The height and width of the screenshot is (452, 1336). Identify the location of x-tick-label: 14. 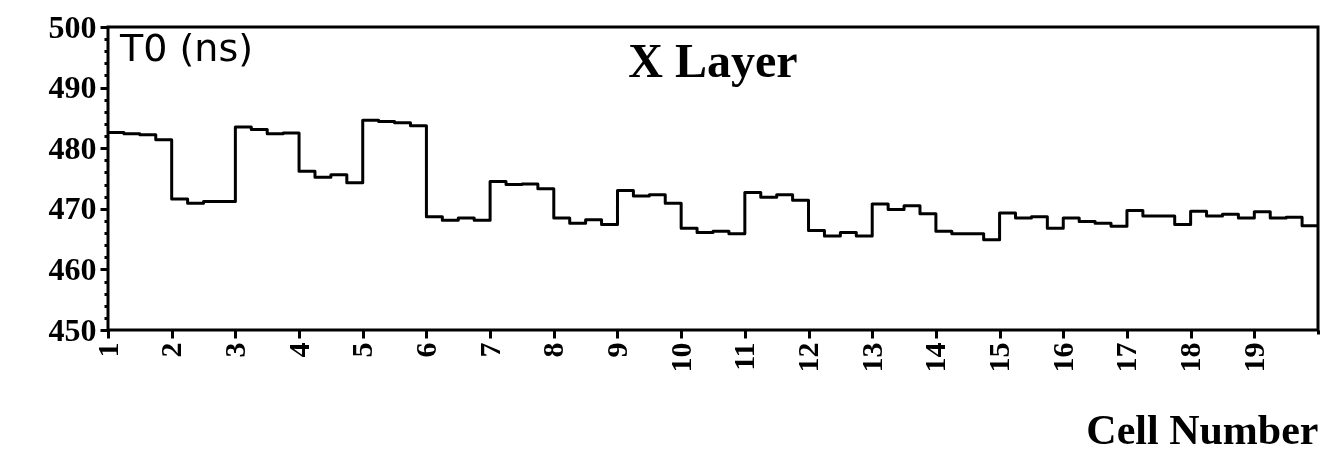
(935, 357).